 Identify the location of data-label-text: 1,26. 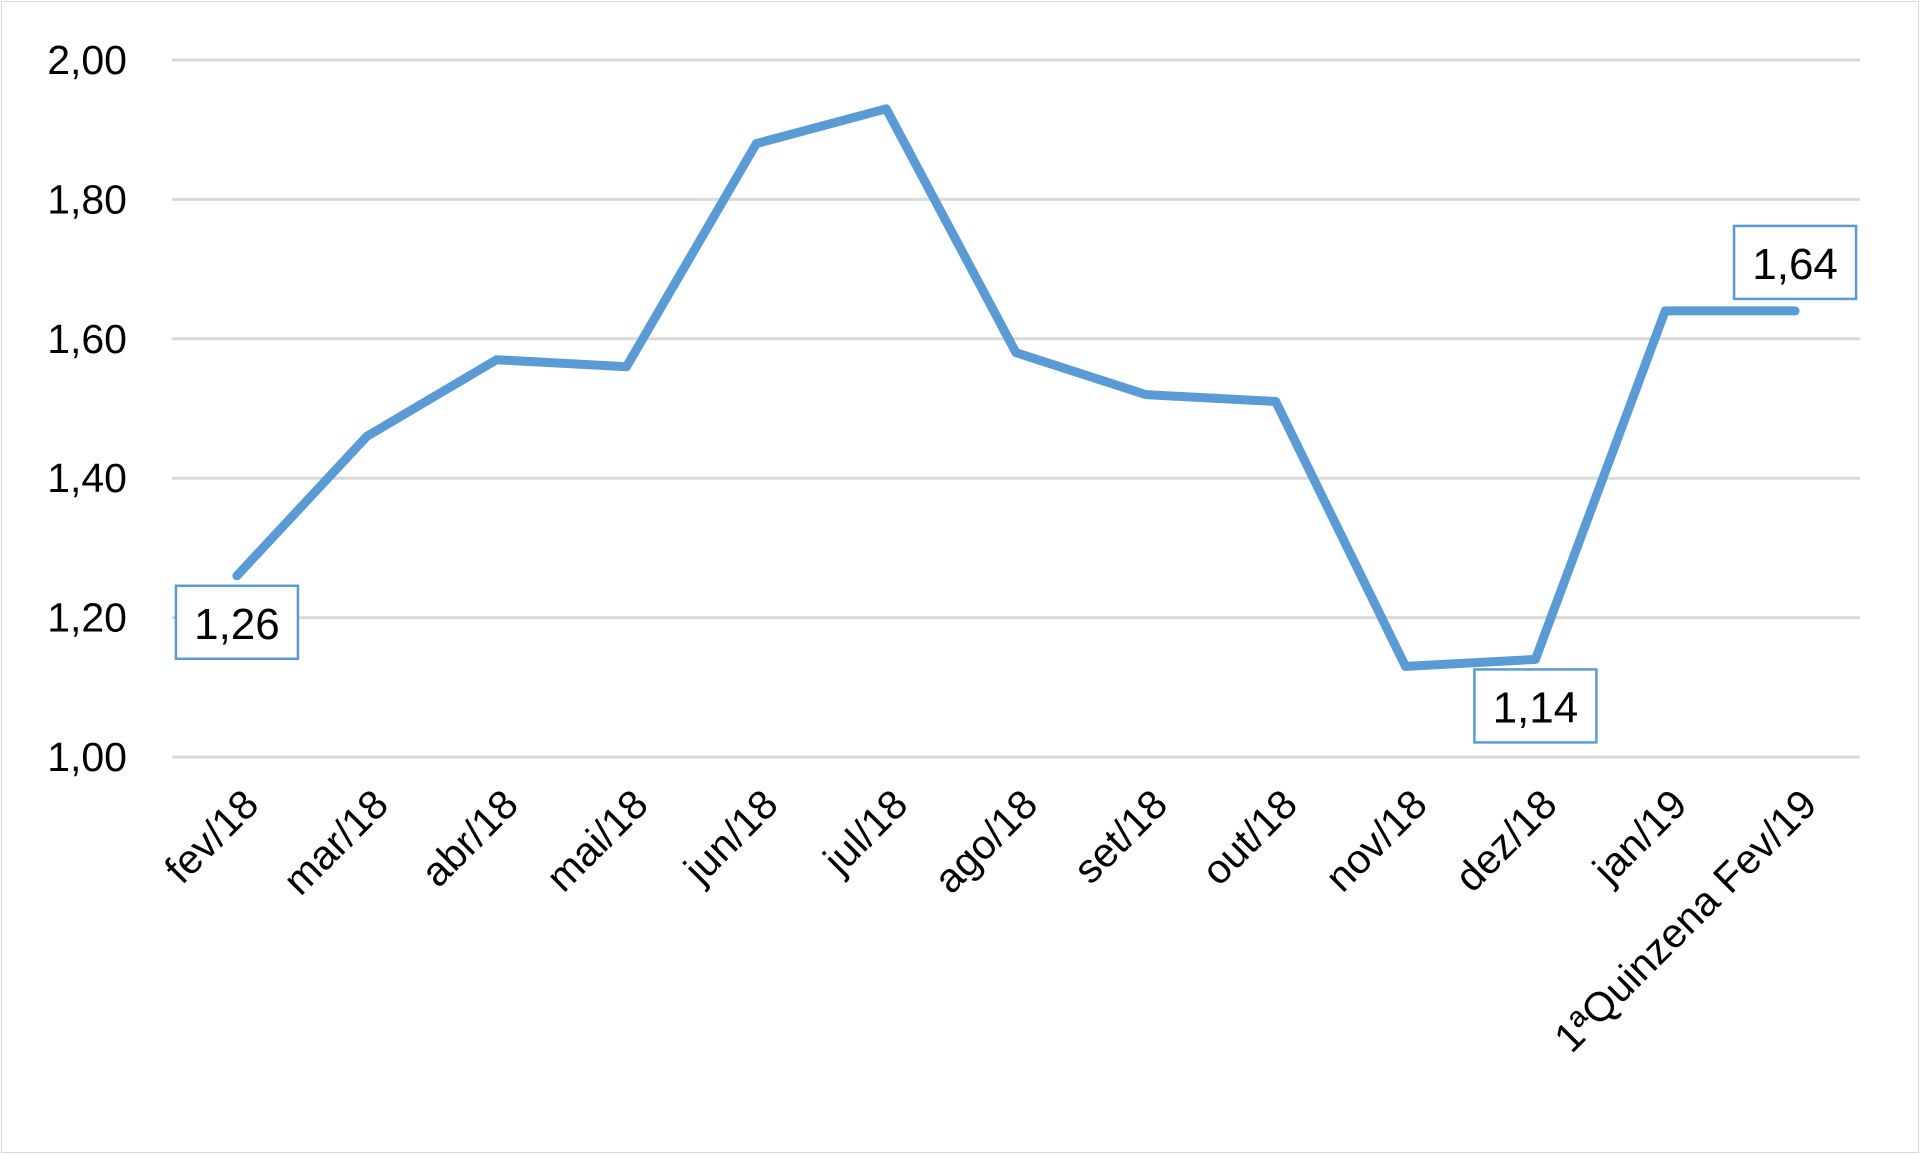
(237, 624).